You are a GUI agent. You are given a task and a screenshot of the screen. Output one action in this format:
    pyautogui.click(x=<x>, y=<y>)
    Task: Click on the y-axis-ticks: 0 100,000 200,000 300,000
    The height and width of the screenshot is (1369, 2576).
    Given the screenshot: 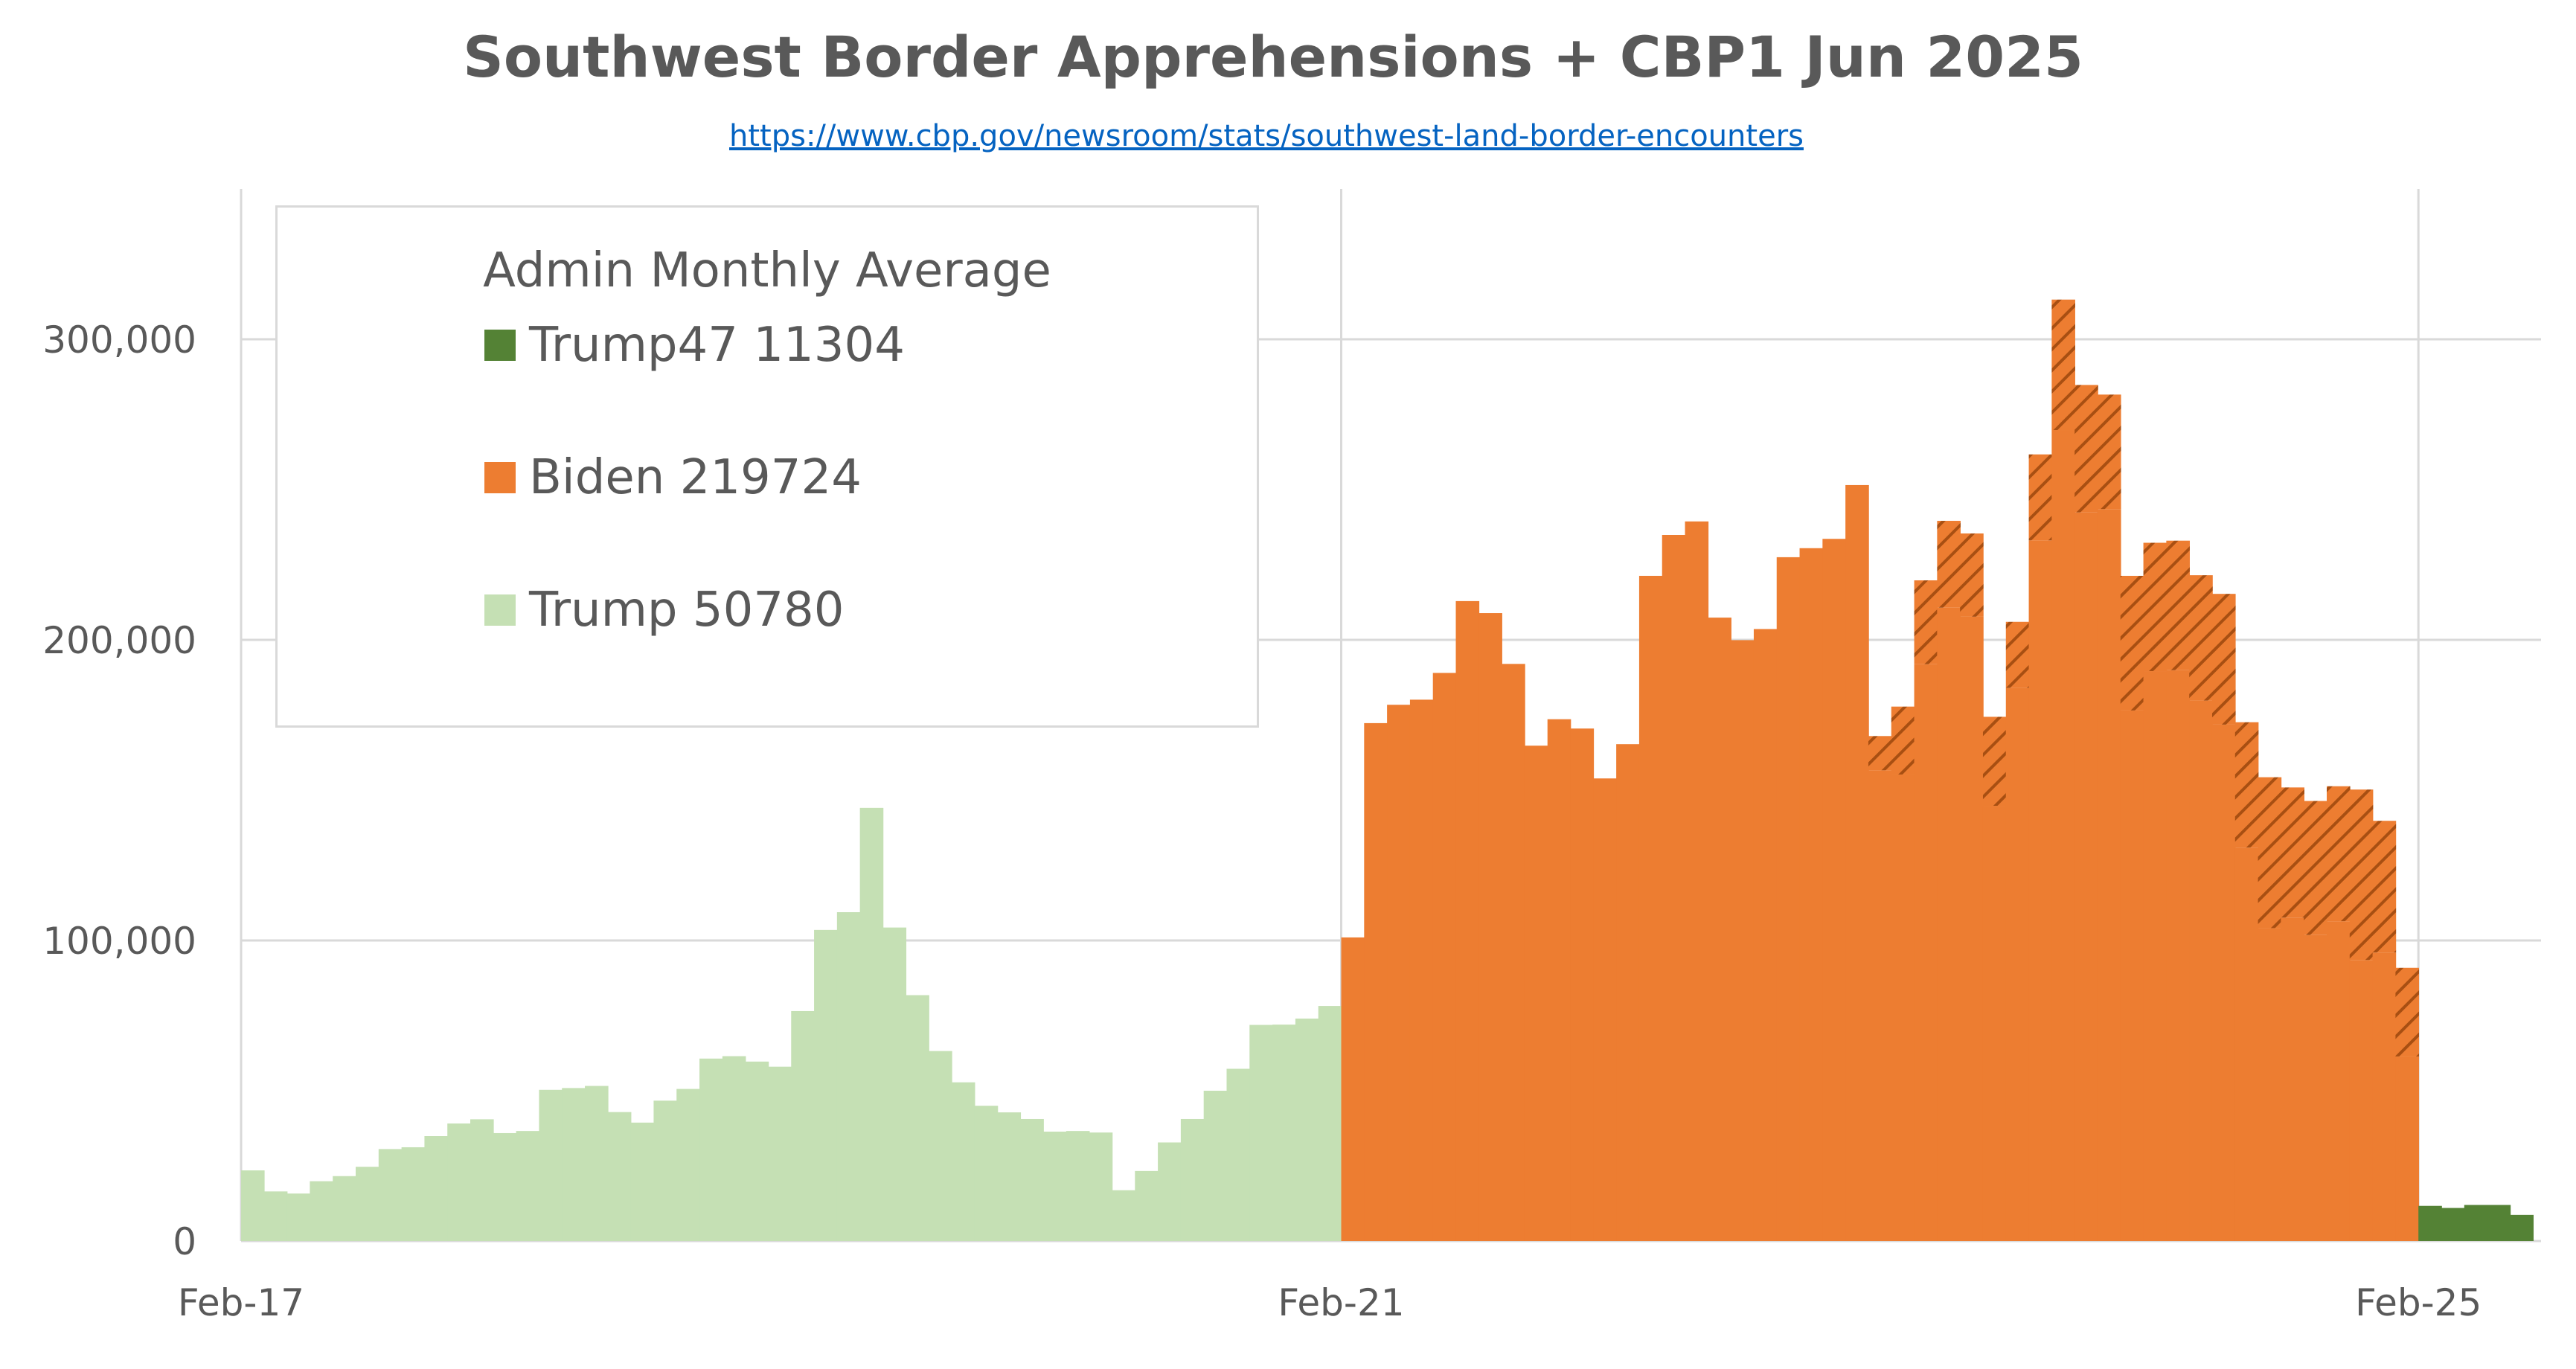 What is the action you would take?
    pyautogui.click(x=119, y=790)
    